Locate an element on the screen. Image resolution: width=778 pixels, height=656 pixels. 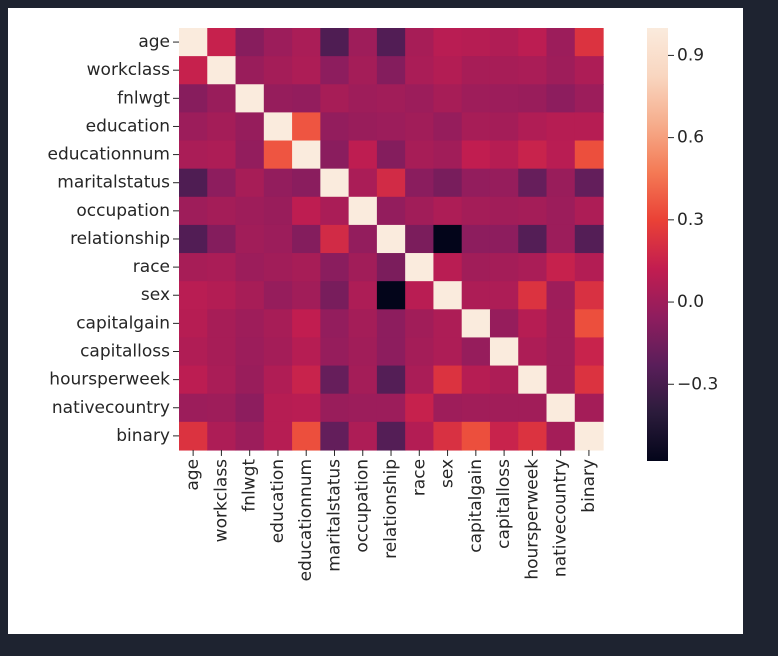
heatmap-cell-educationnum-sex is located at coordinates (448, 155).